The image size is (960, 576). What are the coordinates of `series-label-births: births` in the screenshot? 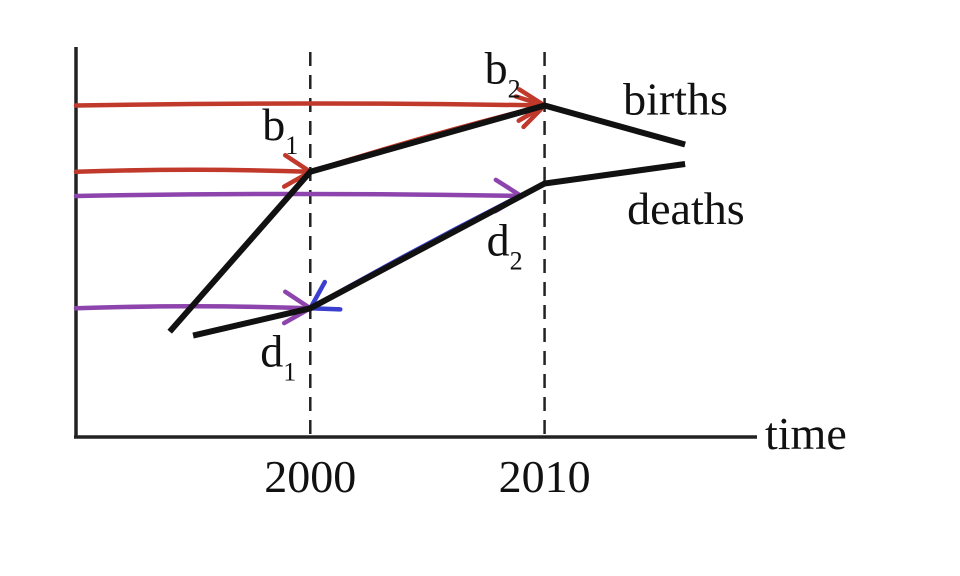 It's located at (675, 99).